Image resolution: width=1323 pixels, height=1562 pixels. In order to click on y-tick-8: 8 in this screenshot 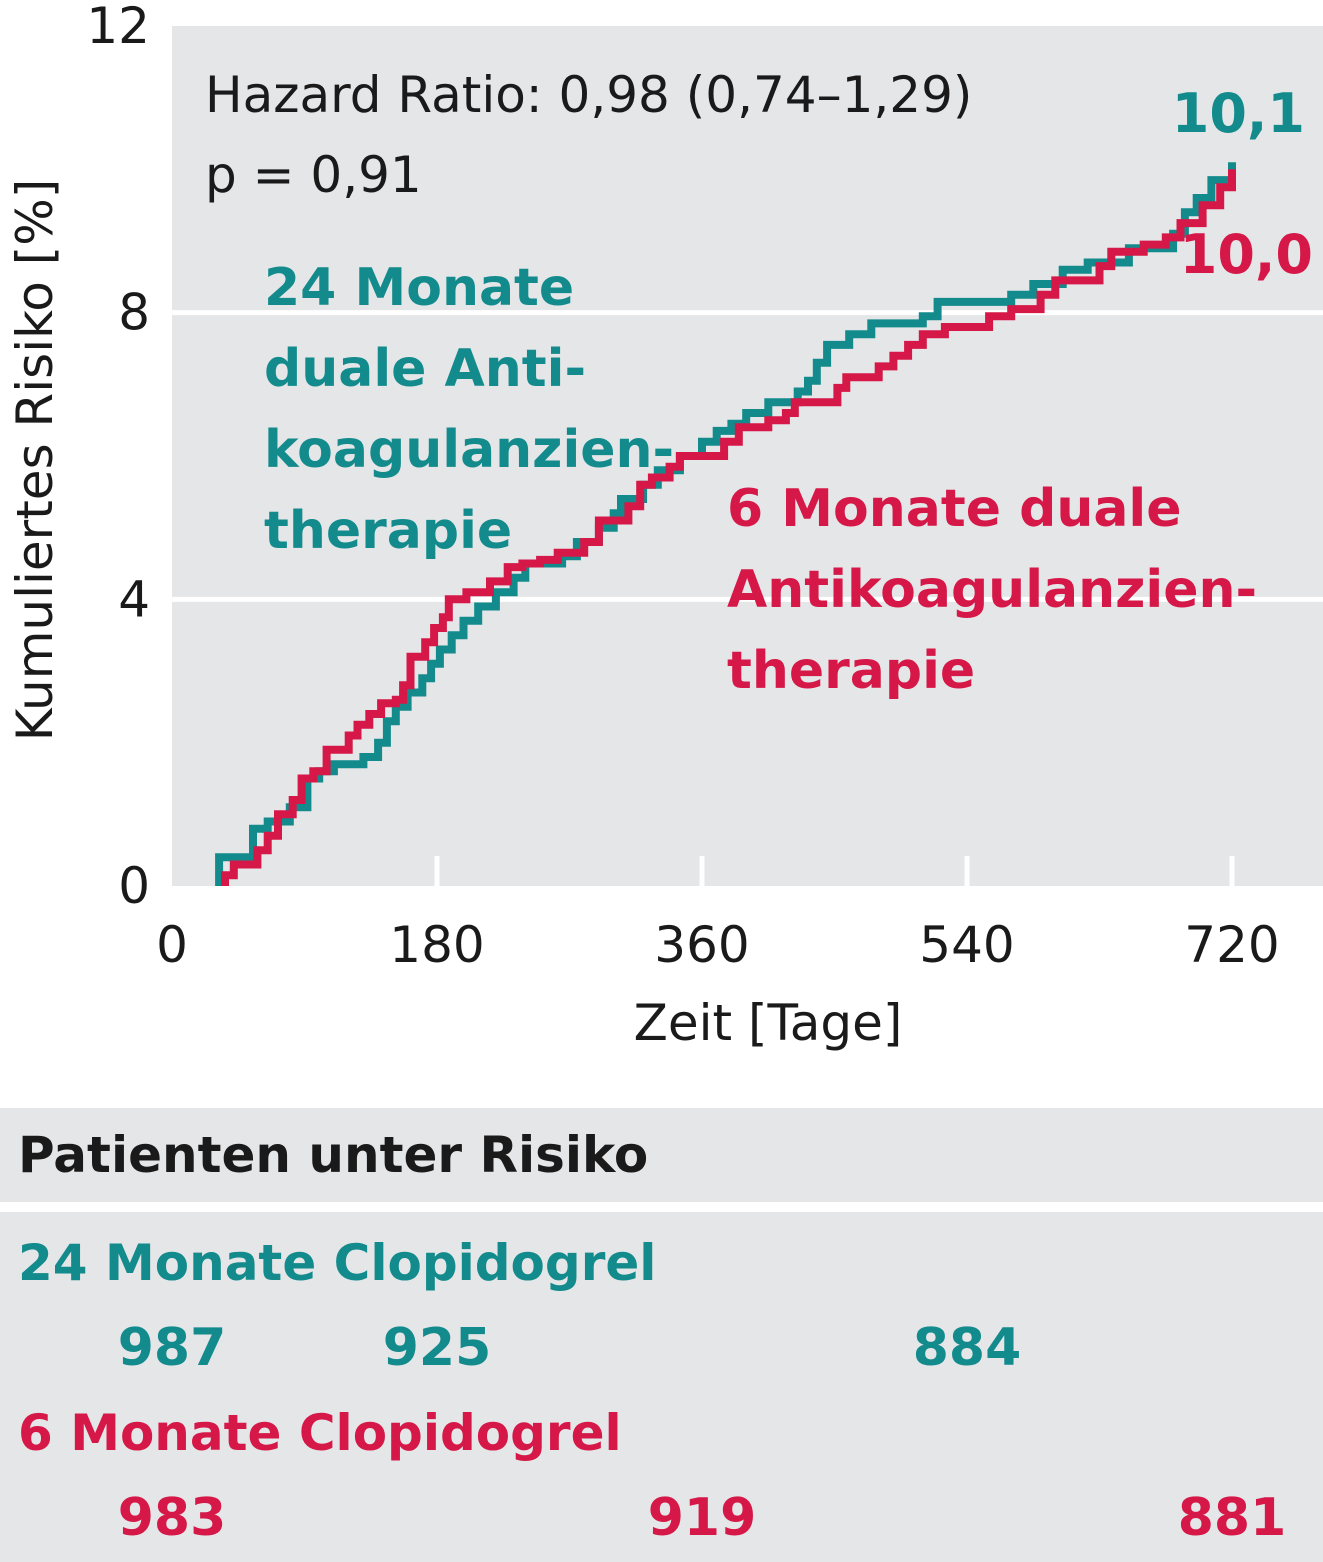, I will do `click(134, 313)`.